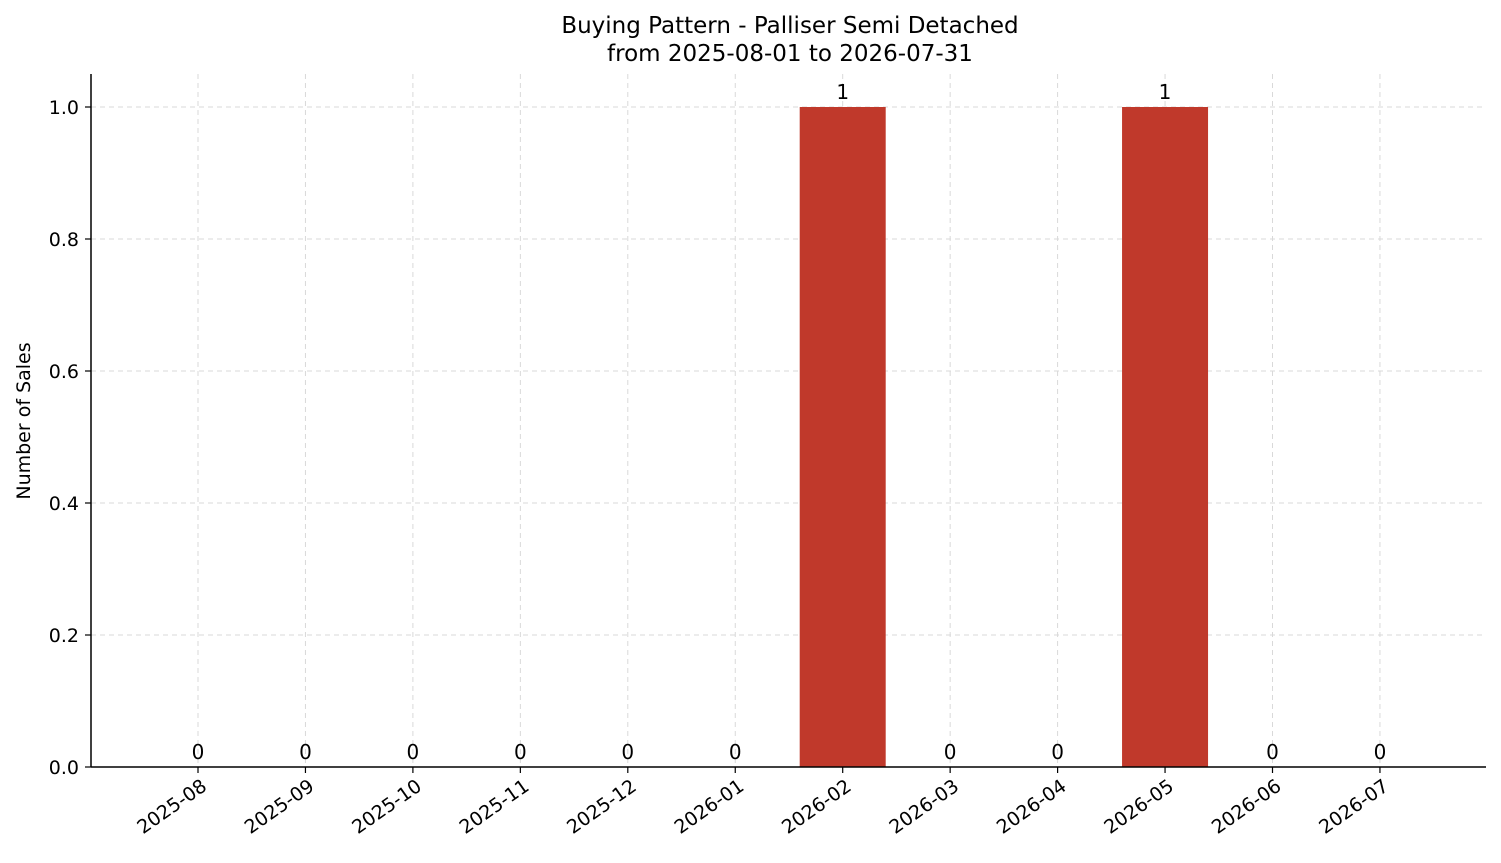  Describe the element at coordinates (387, 807) in the screenshot. I see `x-tick-label: 2025-10` at that location.